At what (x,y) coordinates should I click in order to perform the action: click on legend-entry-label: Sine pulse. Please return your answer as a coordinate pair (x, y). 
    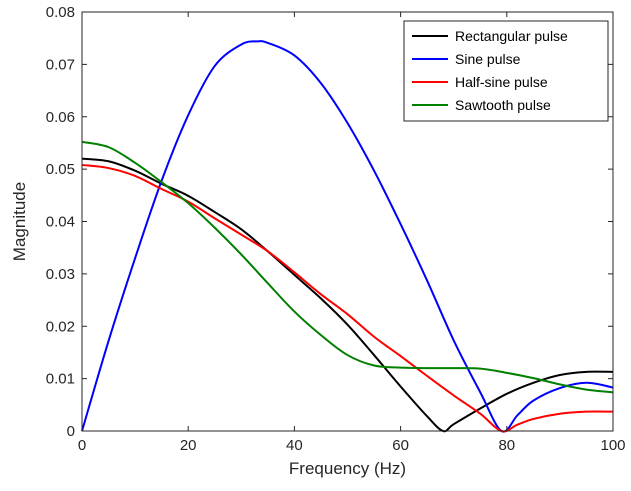
    Looking at the image, I should click on (488, 59).